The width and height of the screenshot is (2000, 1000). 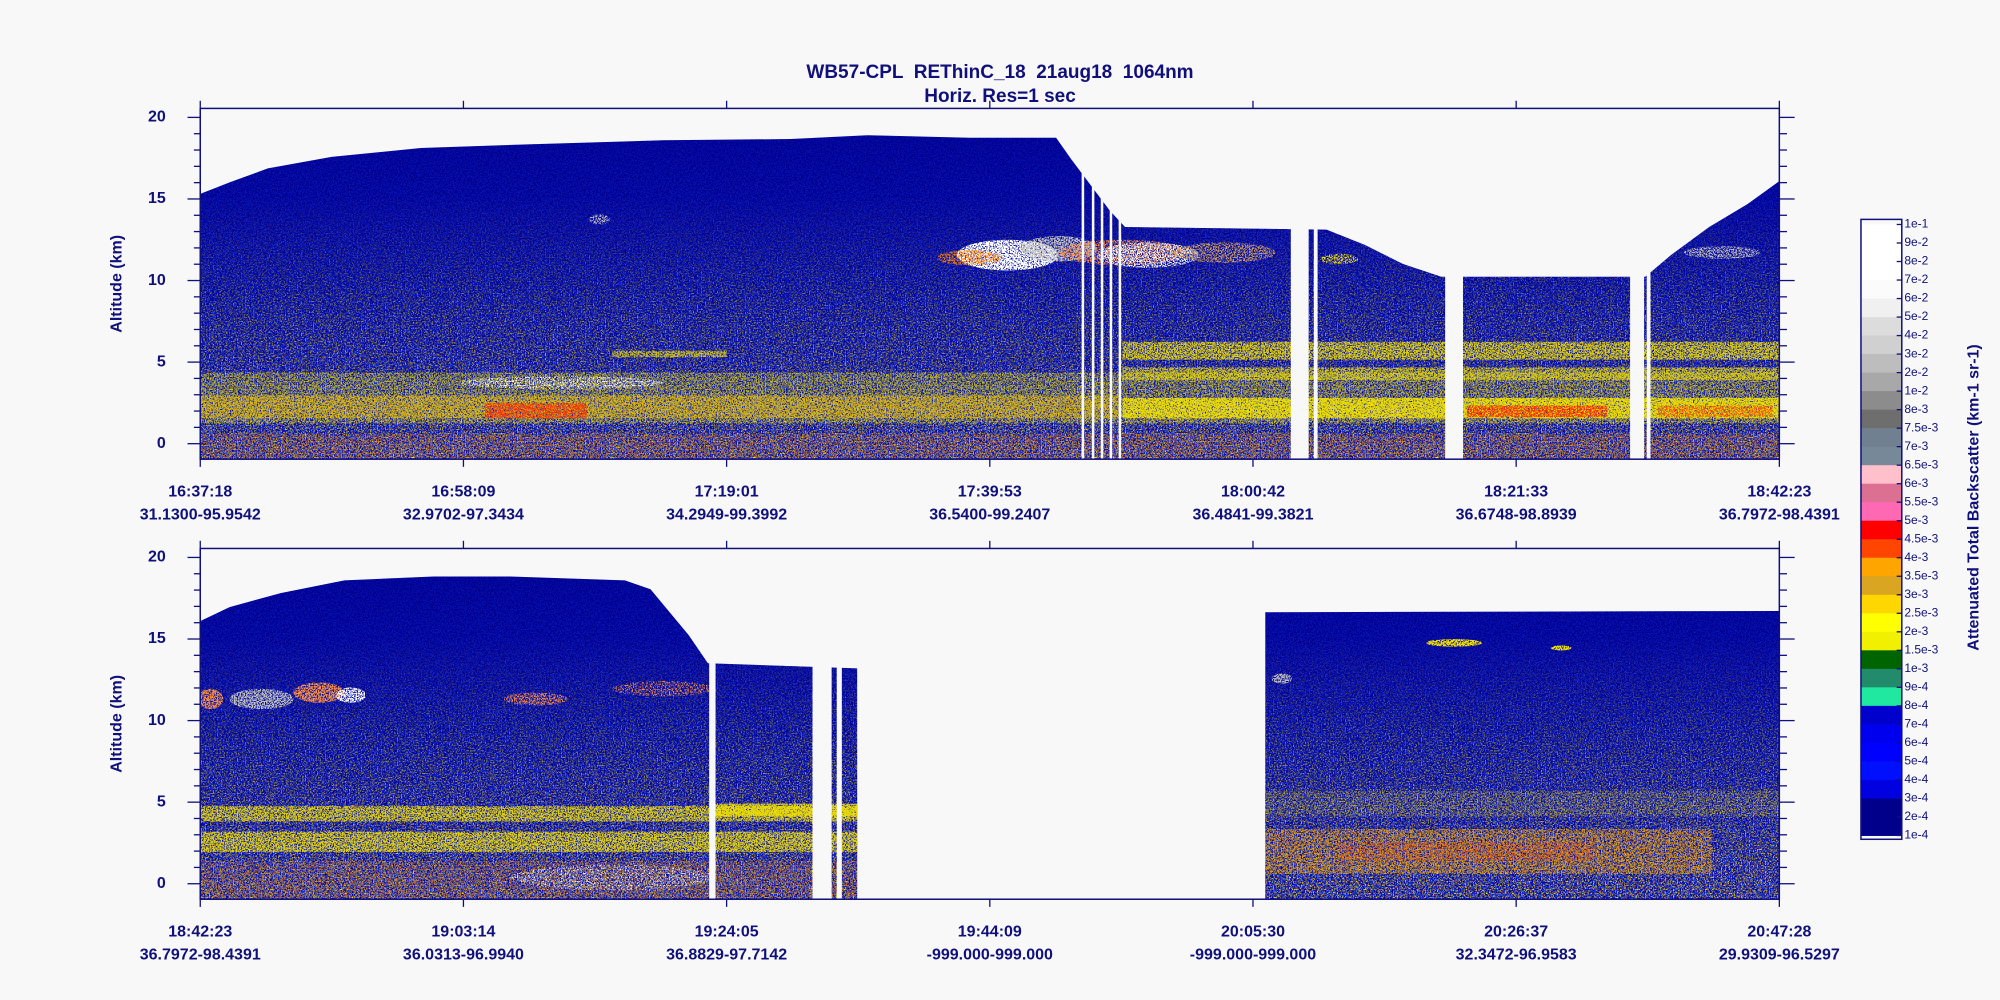 I want to click on x-tick-time: 18:21:33, so click(x=1516, y=492).